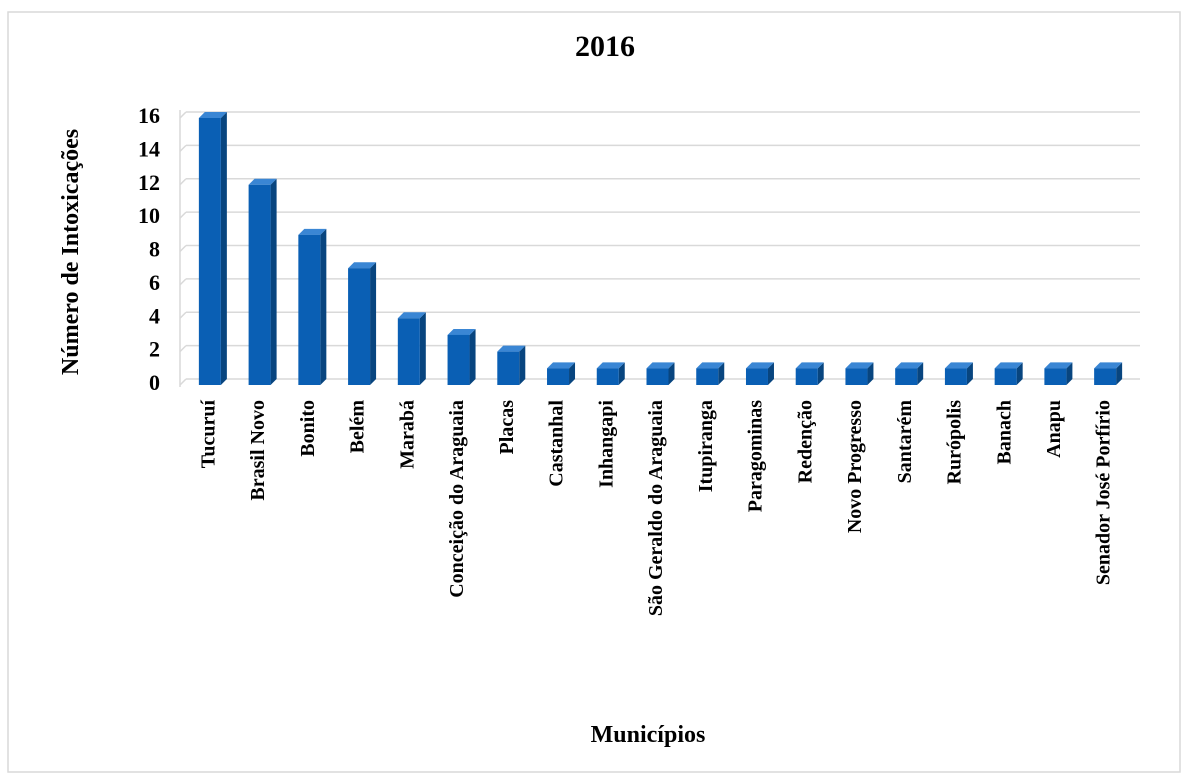 This screenshot has width=1189, height=776. Describe the element at coordinates (557, 443) in the screenshot. I see `x-tick-label: Castanhal` at that location.